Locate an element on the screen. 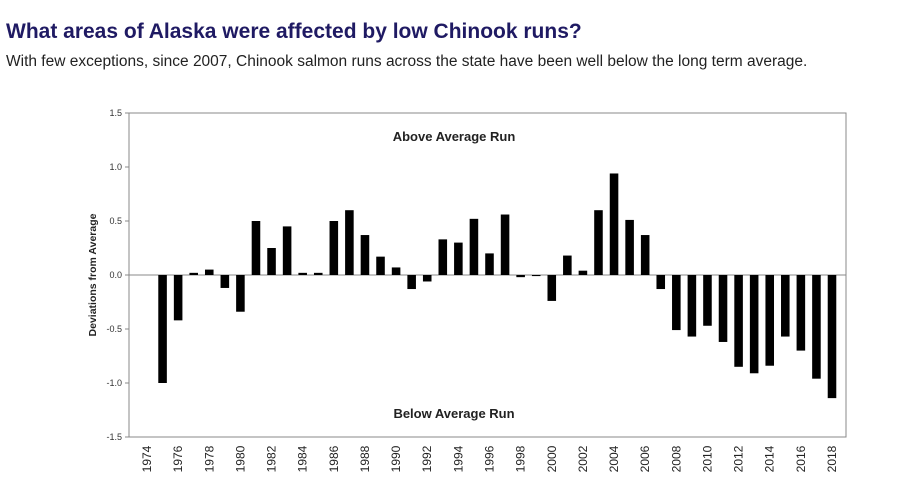 The width and height of the screenshot is (922, 500). x-tick-label: 1978 is located at coordinates (209, 458).